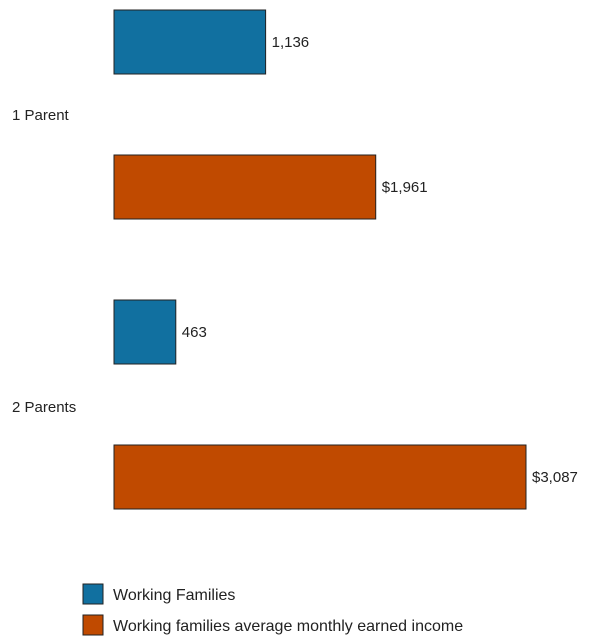 This screenshot has width=594, height=638. I want to click on data-label-2-parents-series-2: $3,087, so click(555, 477).